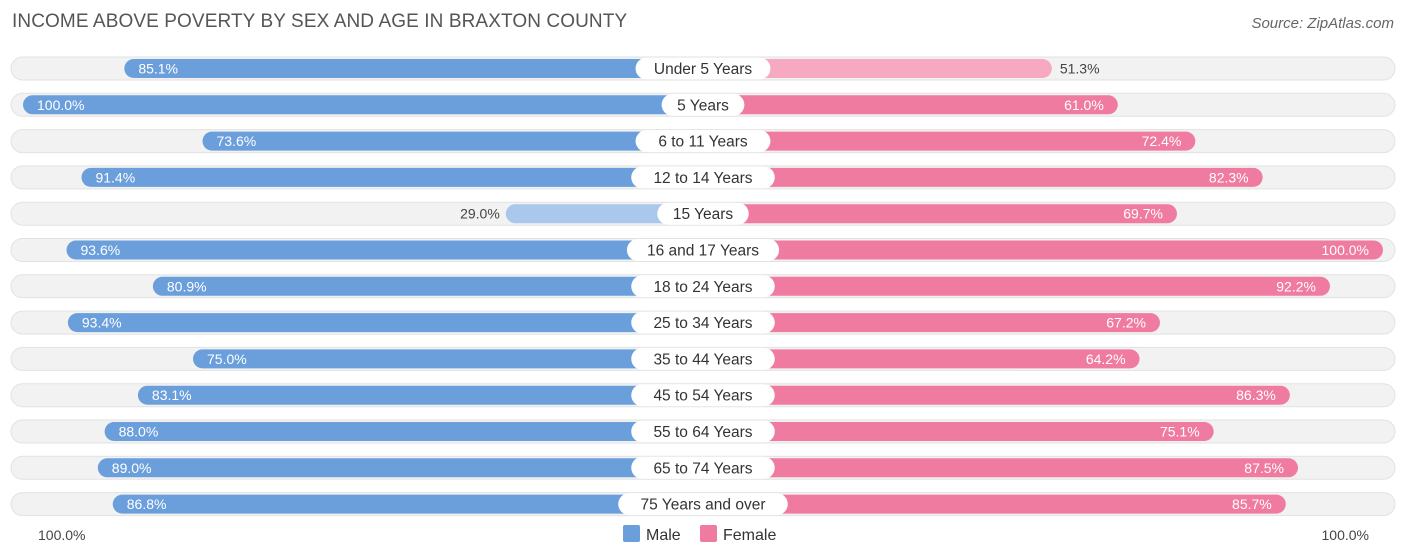  I want to click on chart-row: 65 to 74 Years 89.0% 87.5%, so click(703, 467).